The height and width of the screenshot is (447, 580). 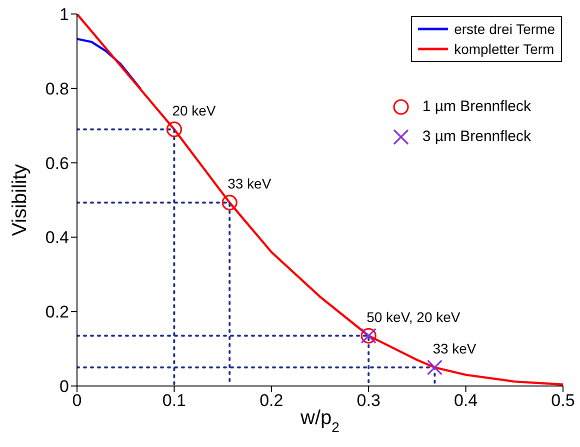 What do you see at coordinates (57, 312) in the screenshot?
I see `y-tick-label: 0.2` at bounding box center [57, 312].